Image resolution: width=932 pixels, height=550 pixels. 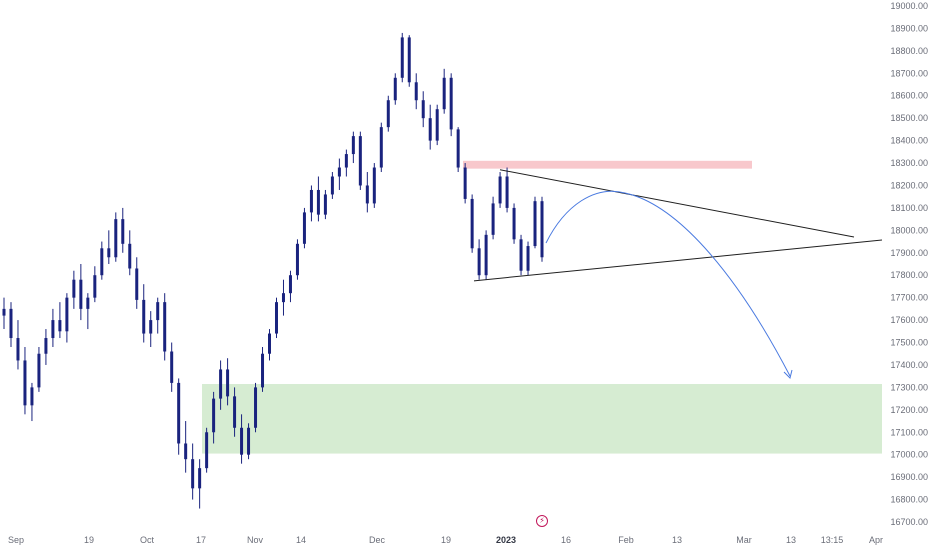 I want to click on price-tick-label: 18000.00, so click(x=909, y=230).